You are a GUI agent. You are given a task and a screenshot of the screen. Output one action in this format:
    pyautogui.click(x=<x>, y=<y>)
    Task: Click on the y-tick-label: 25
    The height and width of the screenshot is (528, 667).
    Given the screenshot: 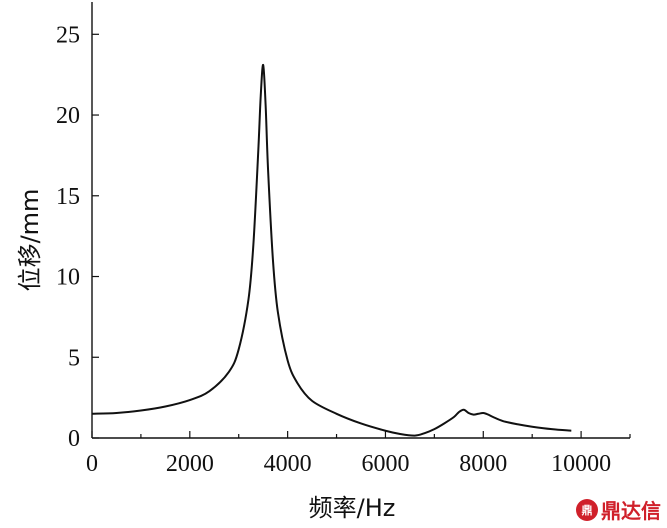 What is the action you would take?
    pyautogui.click(x=68, y=35)
    